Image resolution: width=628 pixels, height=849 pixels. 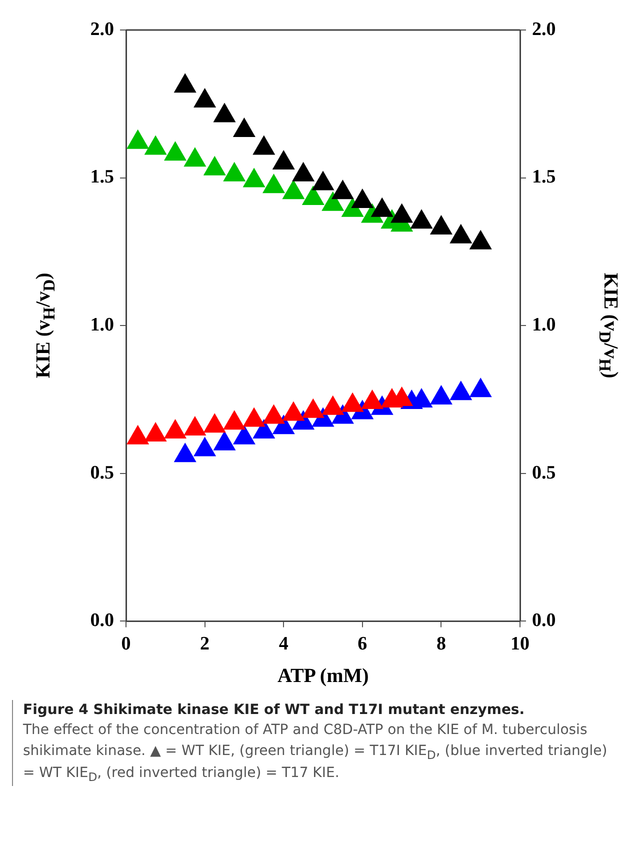 I want to click on caption: Figure 4 Shikimate kinase KIE of WT and T17I mutant enzymes., so click(x=274, y=710).